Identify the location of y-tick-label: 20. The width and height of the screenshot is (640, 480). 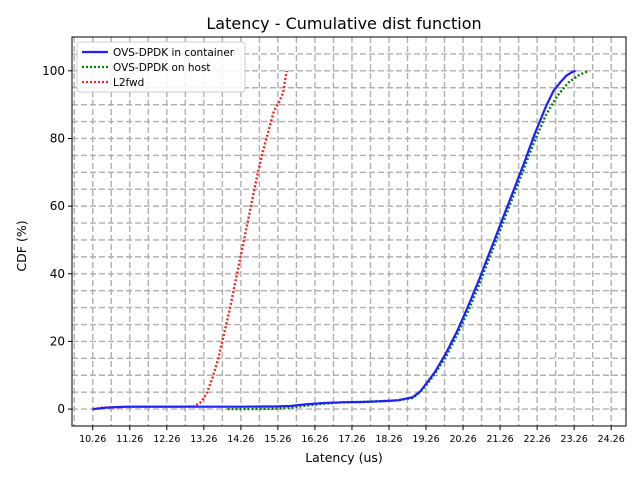
(57, 341).